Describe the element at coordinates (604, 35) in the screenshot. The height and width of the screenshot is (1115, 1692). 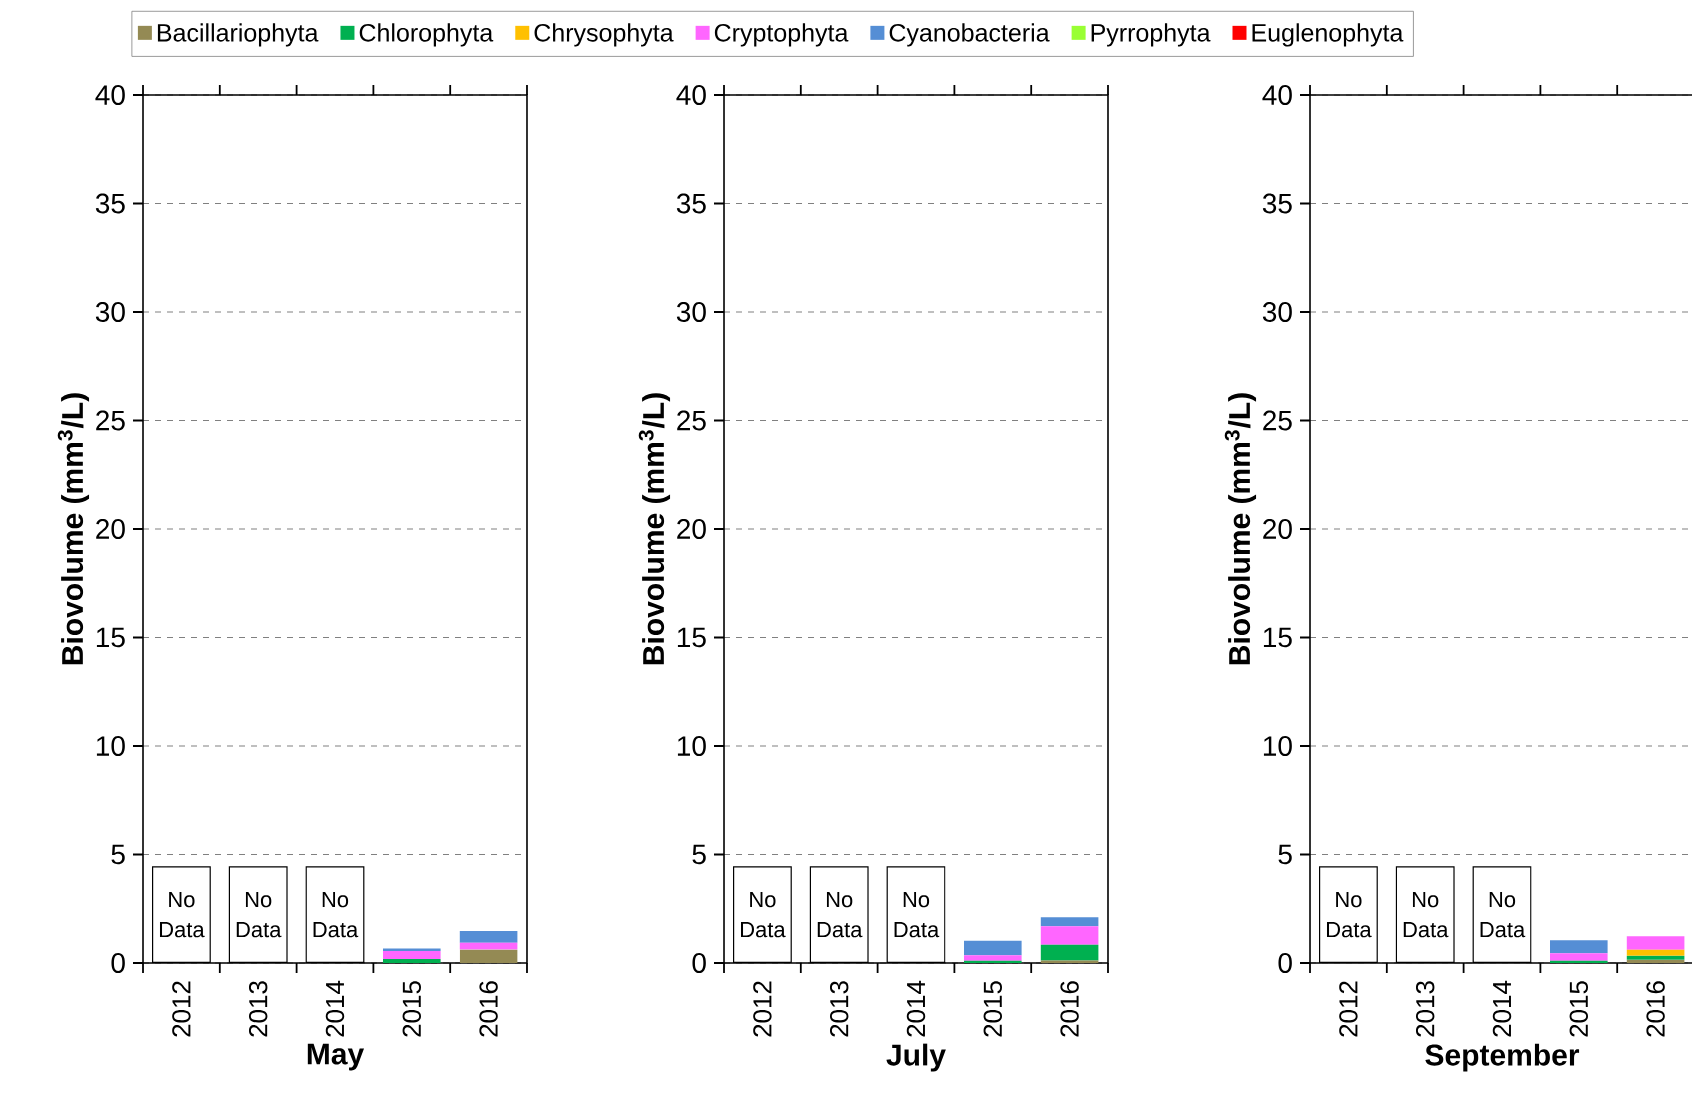
I see `legend-label: Chrysophyta` at that location.